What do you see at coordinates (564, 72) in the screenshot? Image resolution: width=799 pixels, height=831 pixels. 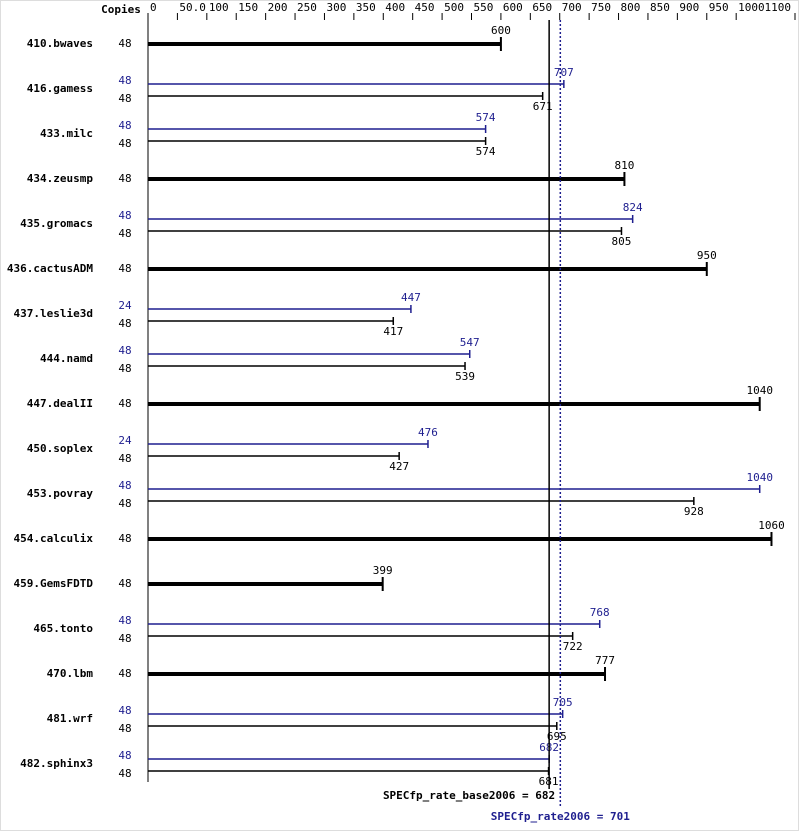 I see `value-label: 707` at bounding box center [564, 72].